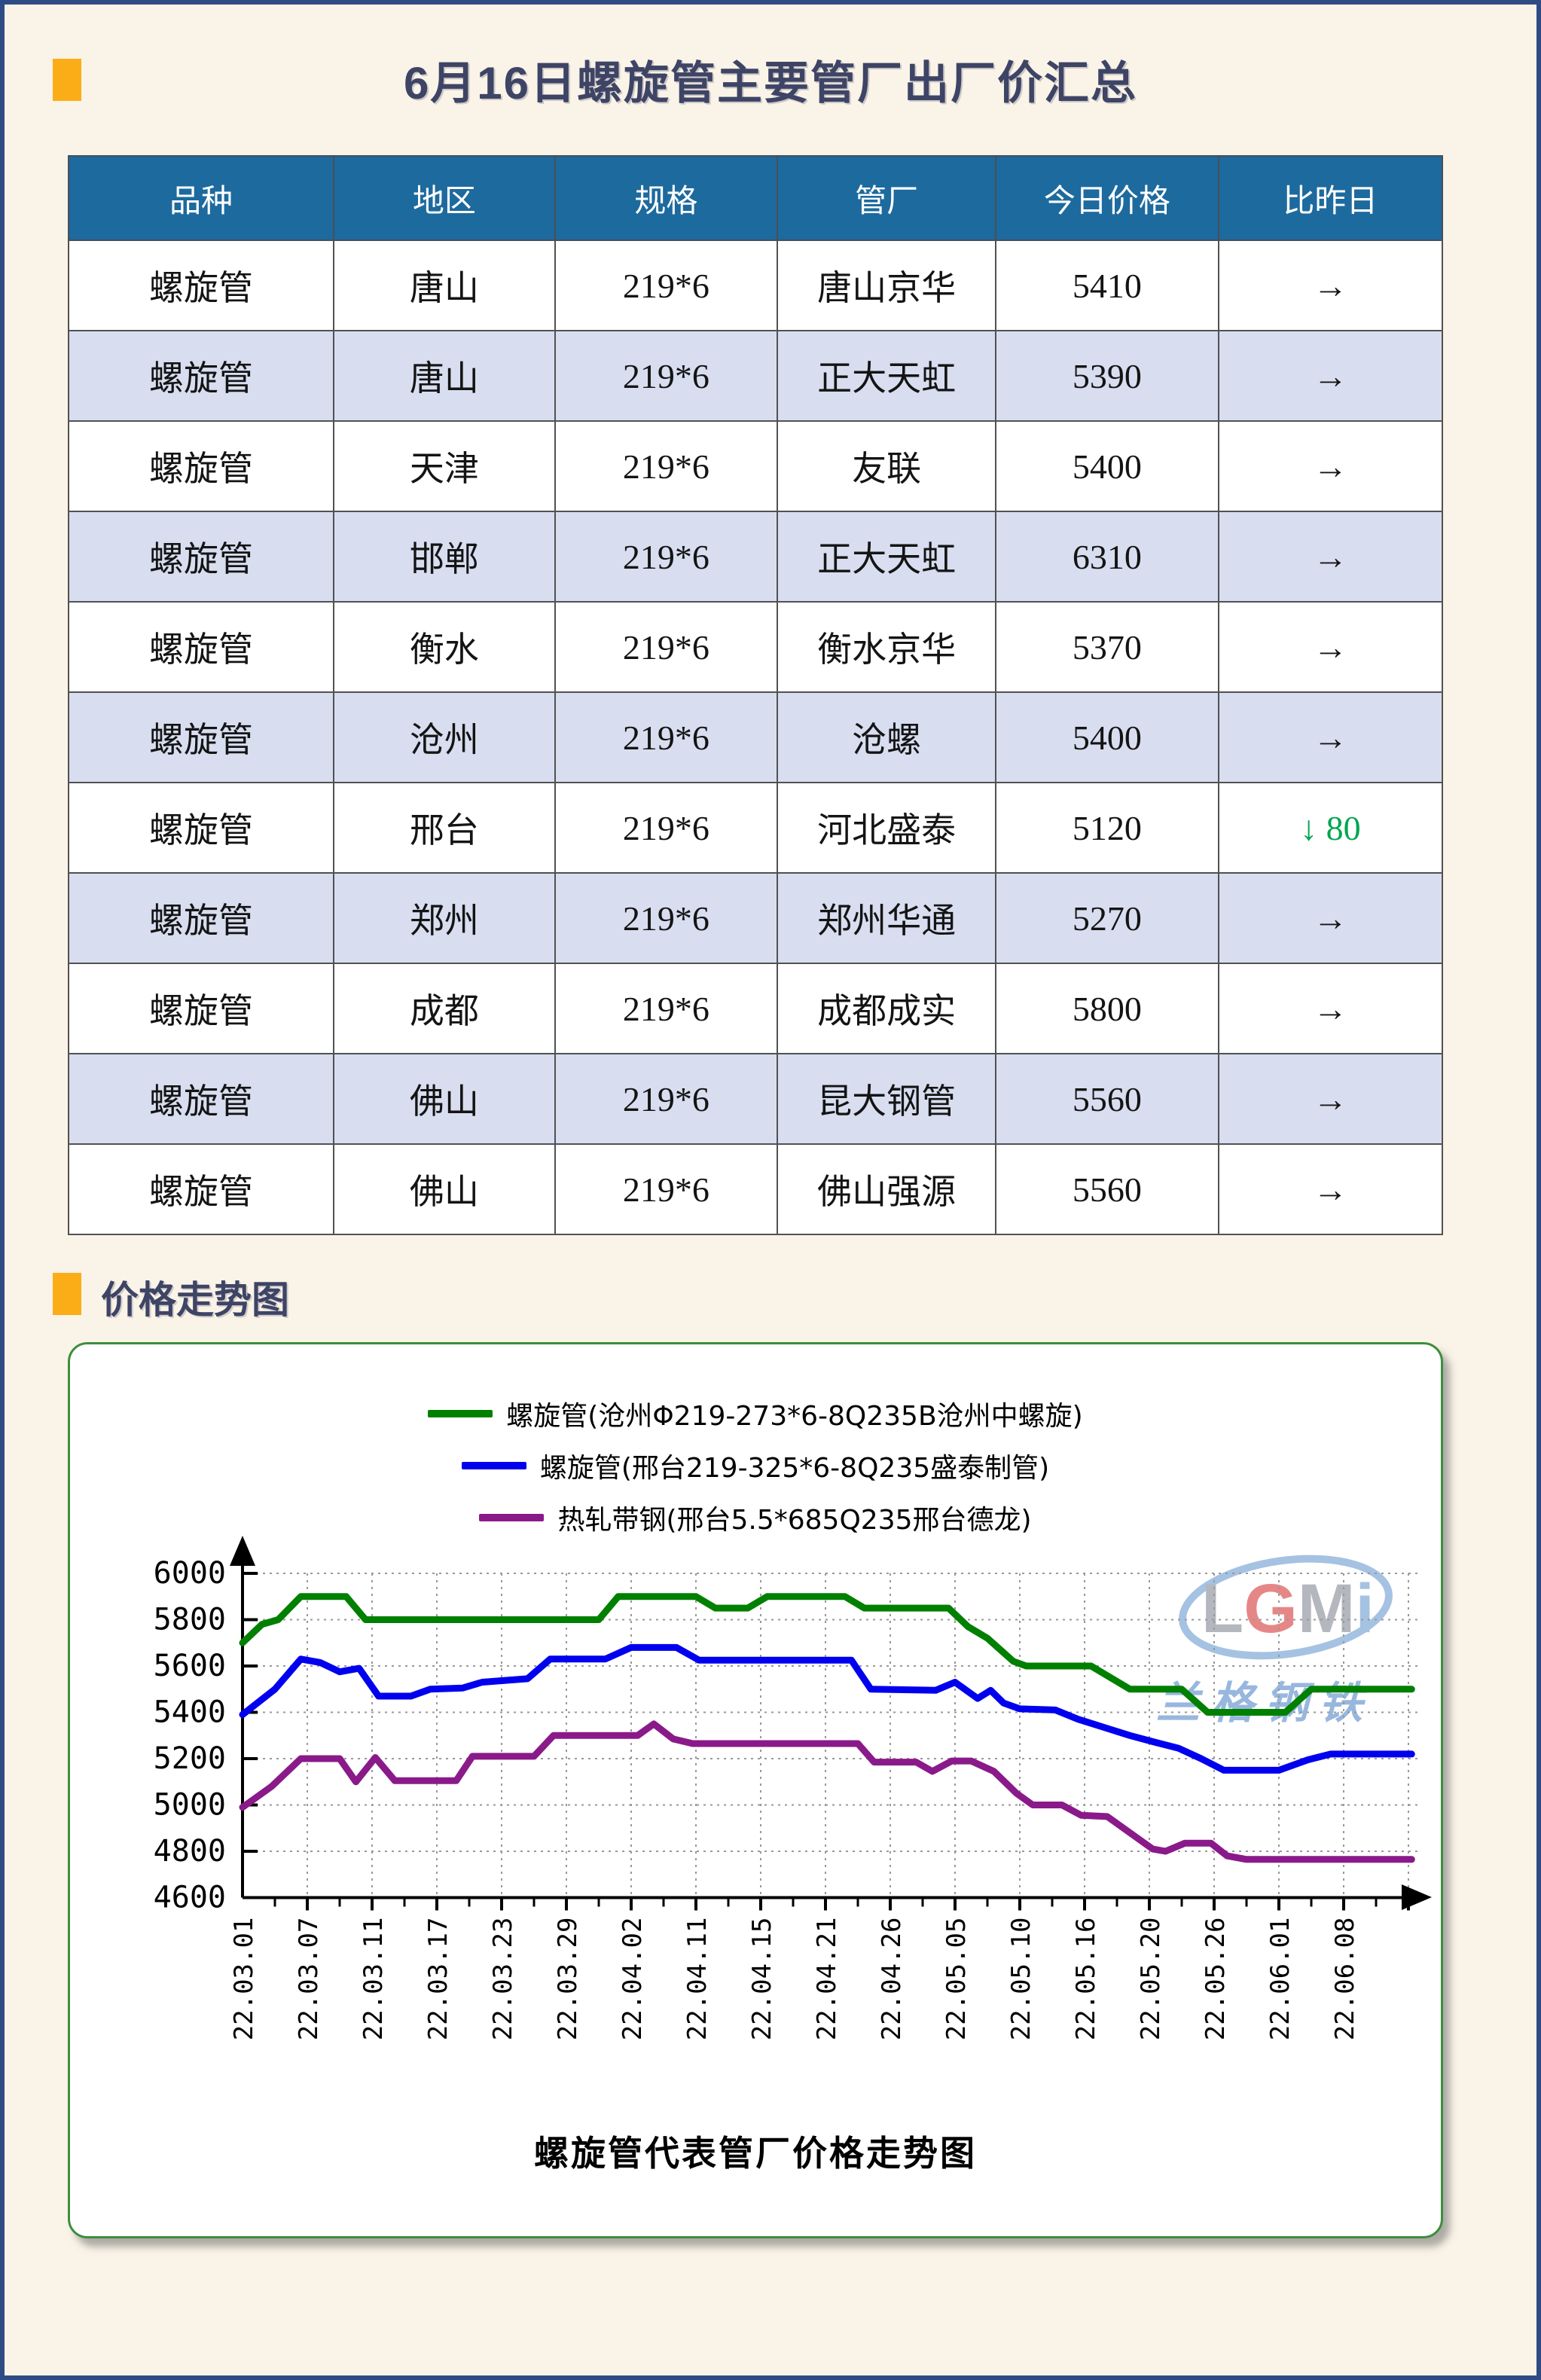  What do you see at coordinates (887, 647) in the screenshot?
I see `cell-factory: 衡水京华` at bounding box center [887, 647].